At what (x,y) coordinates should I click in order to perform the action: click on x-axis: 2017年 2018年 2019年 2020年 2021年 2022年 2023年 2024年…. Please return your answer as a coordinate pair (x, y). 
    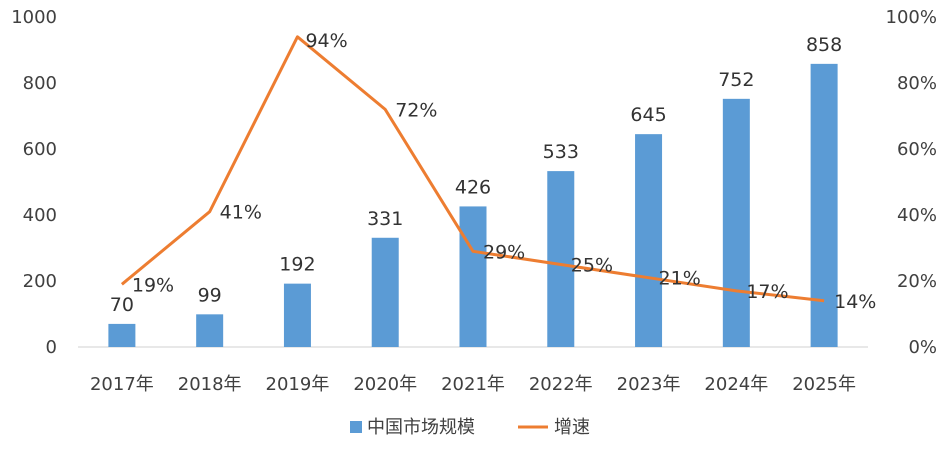
    Looking at the image, I should click on (473, 384).